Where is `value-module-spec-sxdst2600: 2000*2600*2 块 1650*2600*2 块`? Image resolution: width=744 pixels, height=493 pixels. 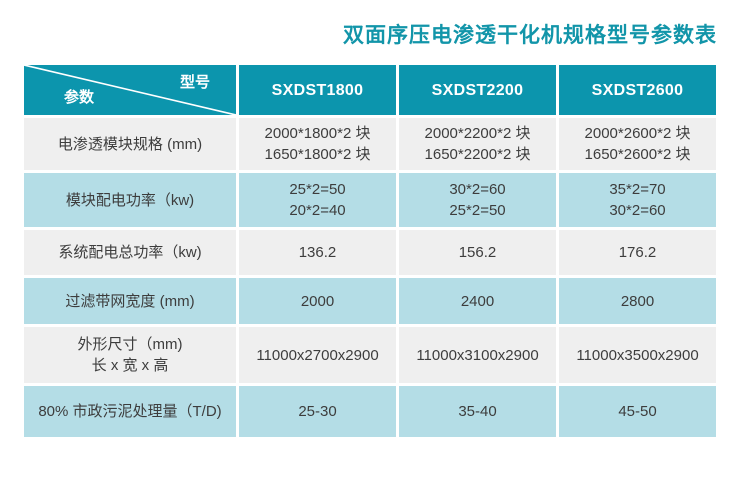
value-module-spec-sxdst2600: 2000*2600*2 块 1650*2600*2 块 is located at coordinates (637, 144).